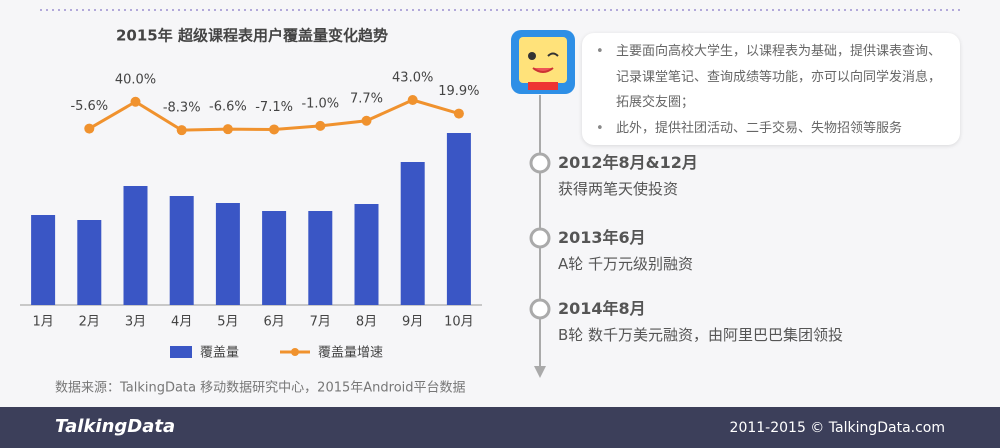  Describe the element at coordinates (252, 36) in the screenshot. I see `chart-title: 2015年 超级课程表用户覆盖量变化趋势` at that location.